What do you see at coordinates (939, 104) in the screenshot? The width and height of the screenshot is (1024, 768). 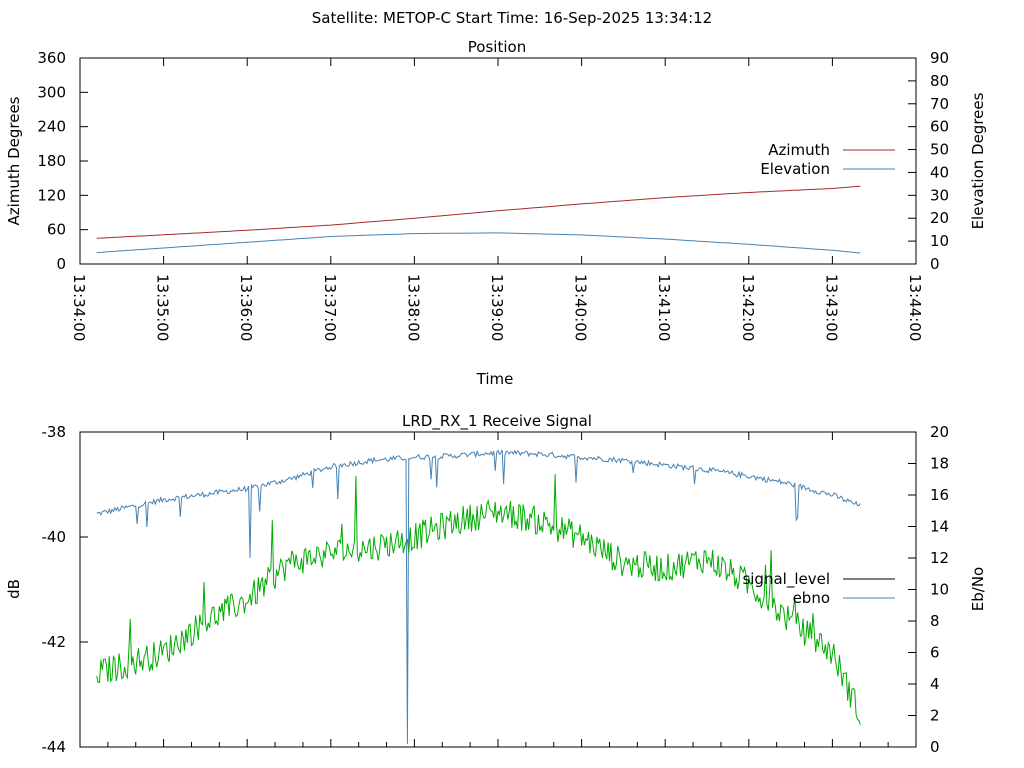 I see `y2-tick-label: 70` at bounding box center [939, 104].